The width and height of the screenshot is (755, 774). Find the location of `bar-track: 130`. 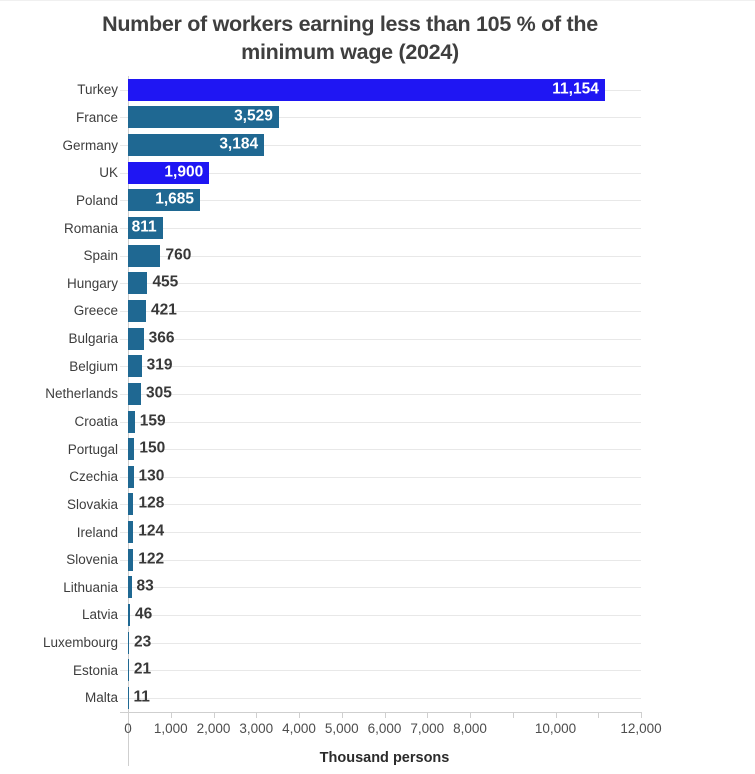

bar-track: 130 is located at coordinates (384, 477).